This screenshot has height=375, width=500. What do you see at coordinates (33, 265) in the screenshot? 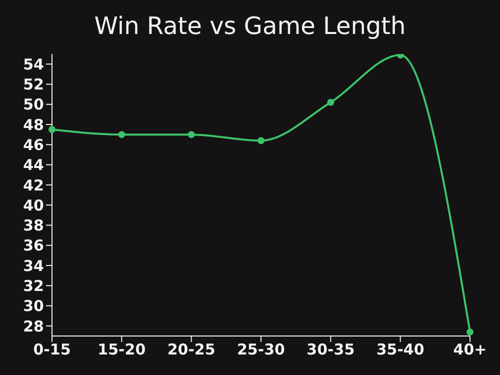
I see `y-tick-label: 34` at bounding box center [33, 265].